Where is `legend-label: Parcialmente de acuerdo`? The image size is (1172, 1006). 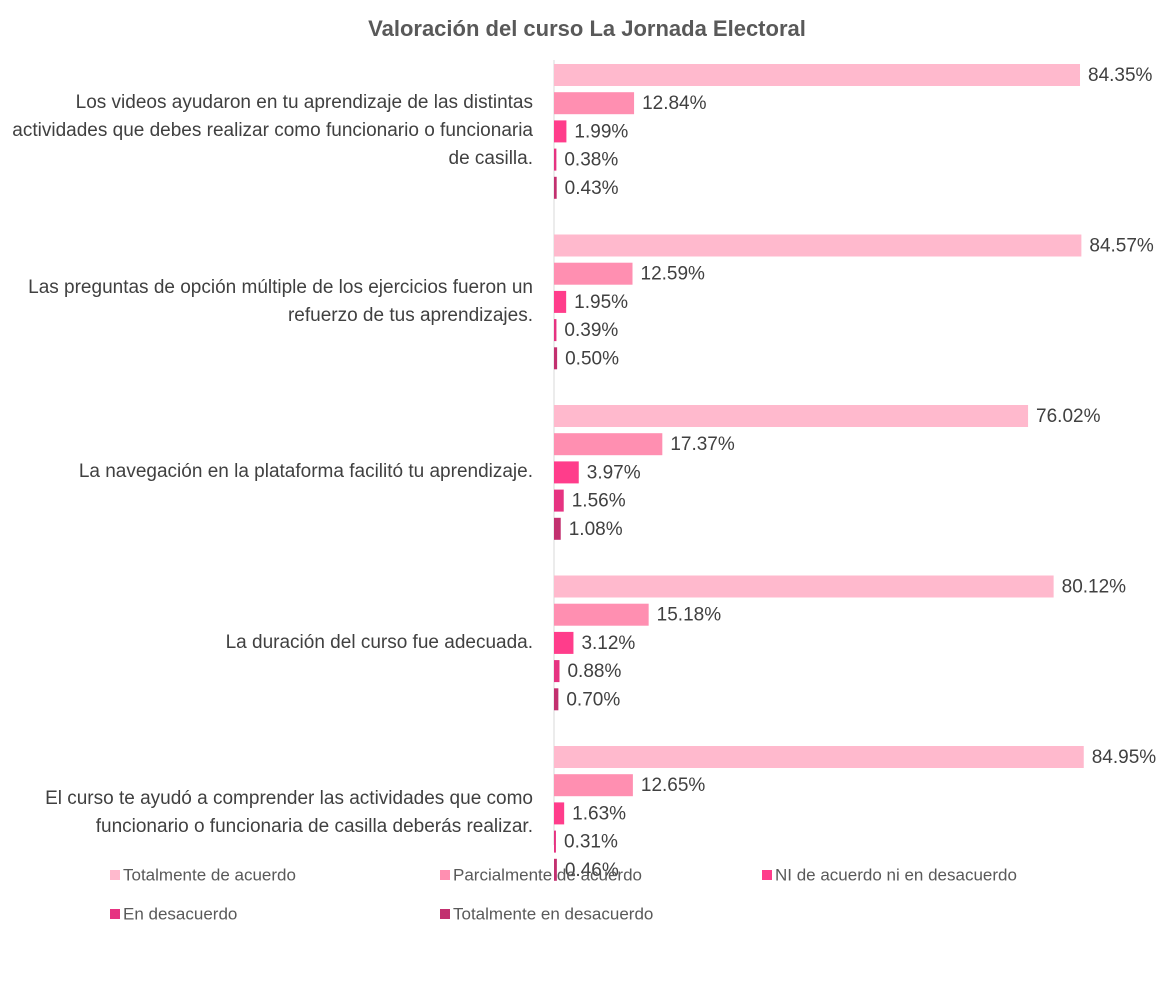
legend-label: Parcialmente de acuerdo is located at coordinates (547, 874).